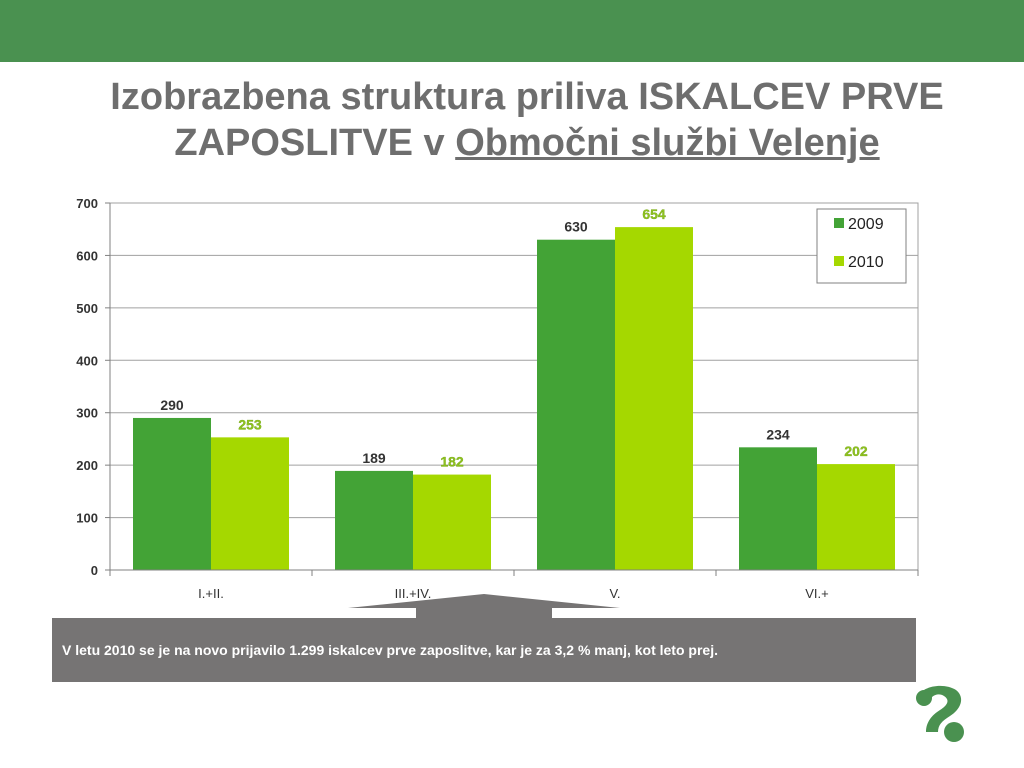  Describe the element at coordinates (866, 262) in the screenshot. I see `legend-label-2010: 2010` at that location.